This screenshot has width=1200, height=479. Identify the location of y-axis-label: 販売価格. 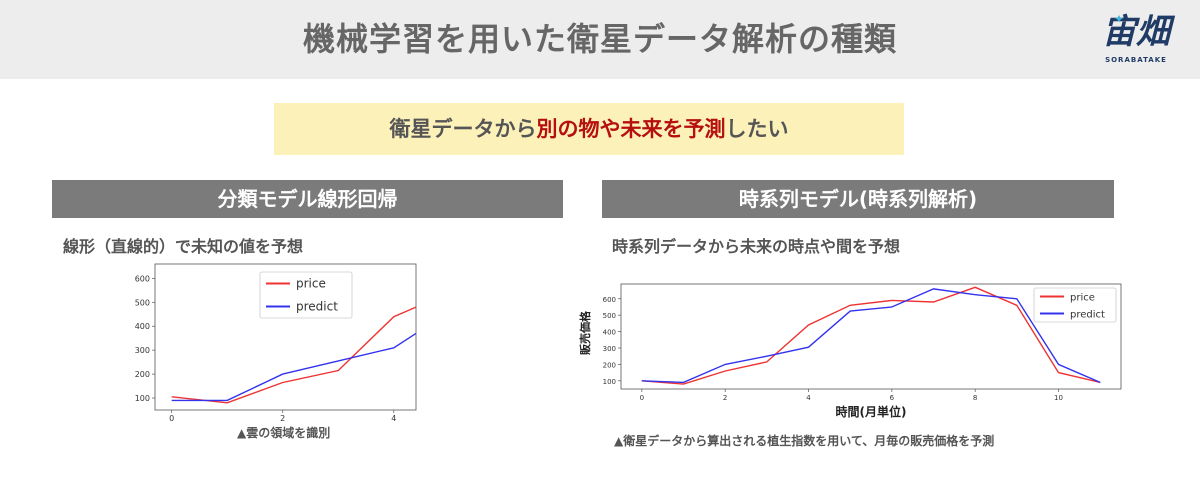
(585, 332).